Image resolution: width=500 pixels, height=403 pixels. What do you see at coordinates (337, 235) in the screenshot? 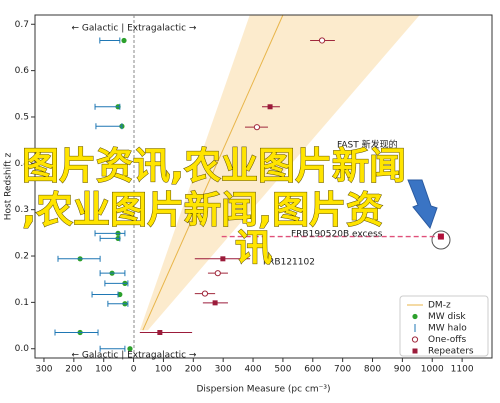
I see `annotation: FRB190520B excess` at bounding box center [337, 235].